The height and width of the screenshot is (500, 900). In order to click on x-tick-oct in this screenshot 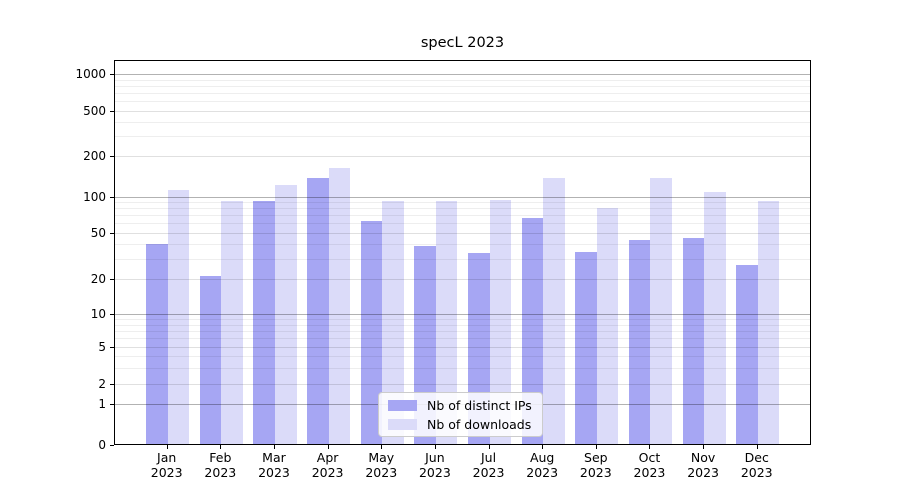, I will do `click(650, 447)`.